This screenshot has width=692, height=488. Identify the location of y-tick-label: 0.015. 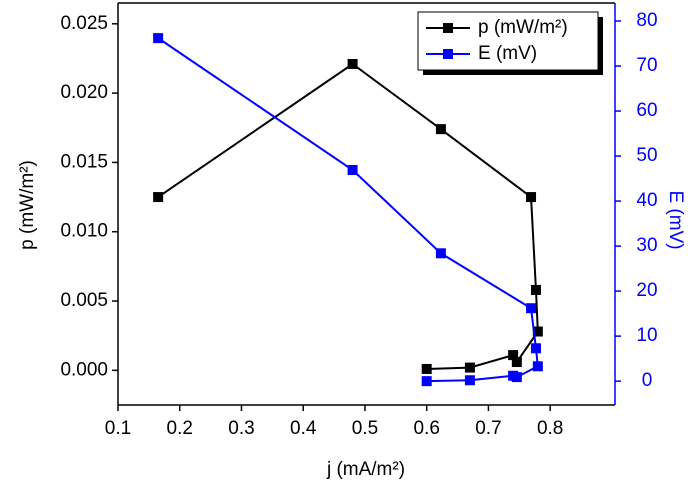
(84, 161).